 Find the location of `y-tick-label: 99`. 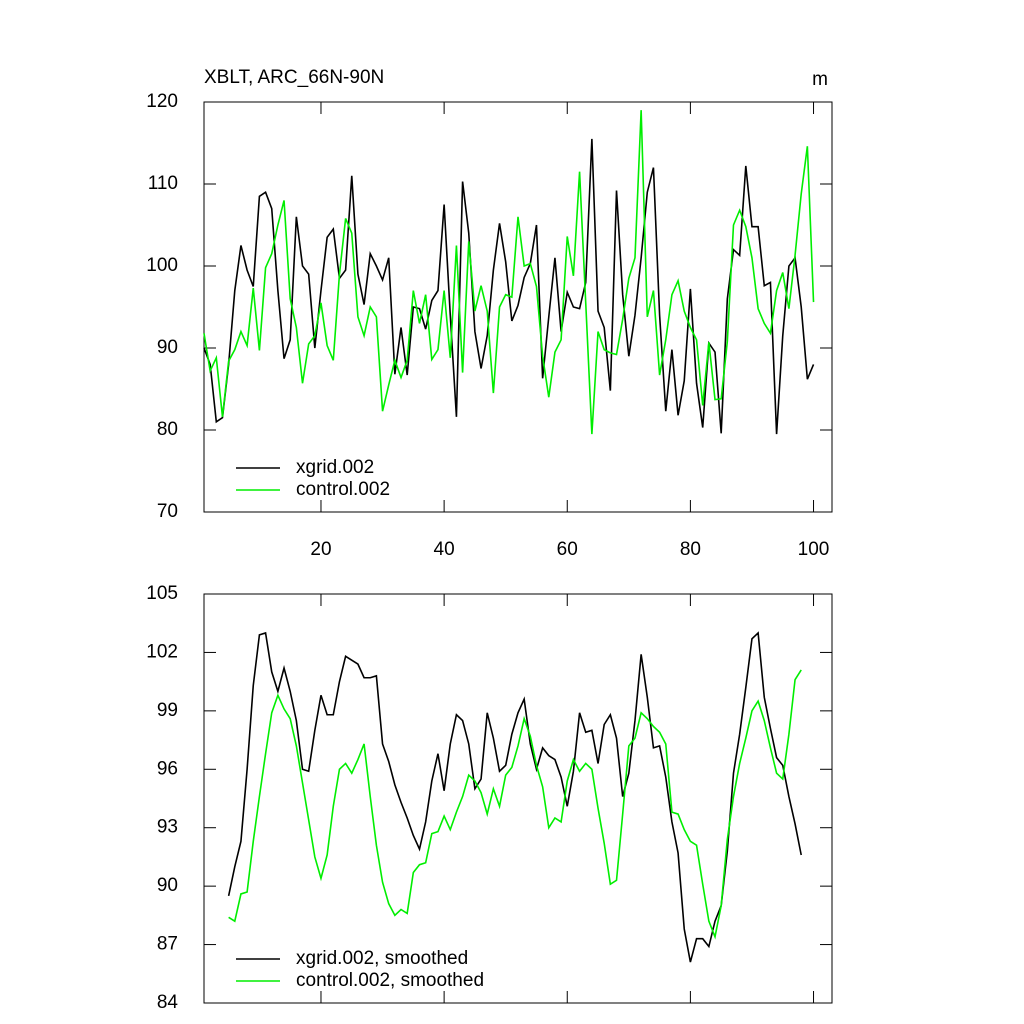

y-tick-label: 99 is located at coordinates (167, 710).